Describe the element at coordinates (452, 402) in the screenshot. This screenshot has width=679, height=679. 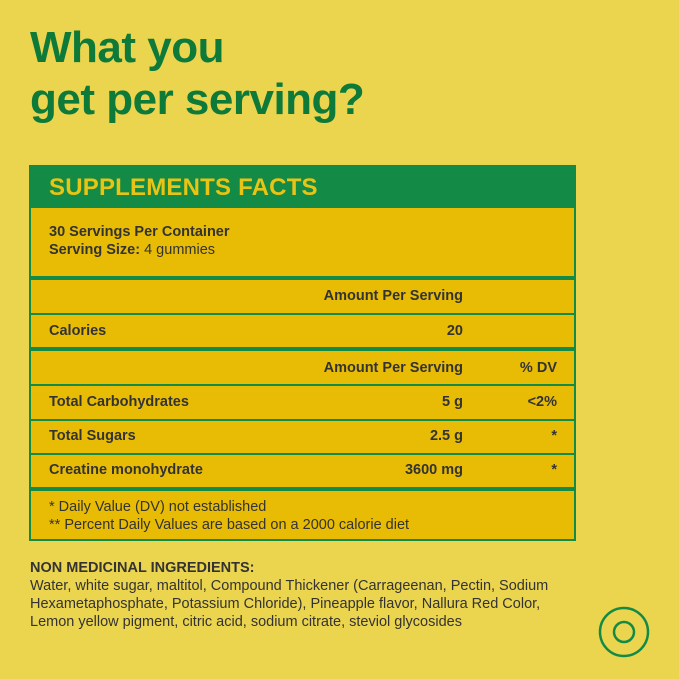
I see `nutrient-amount: 5 g` at that location.